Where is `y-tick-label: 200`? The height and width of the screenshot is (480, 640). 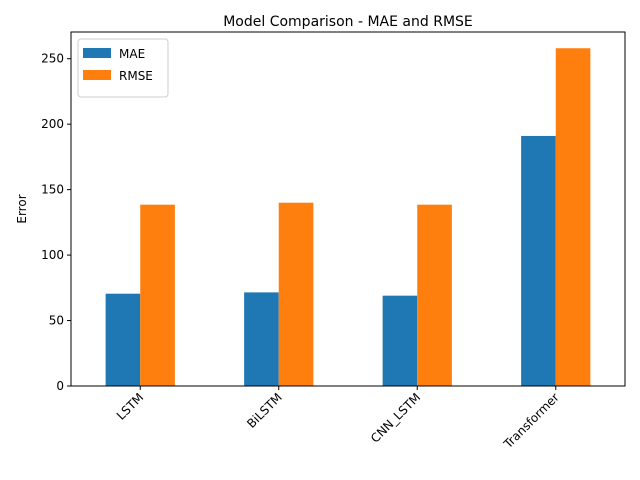
y-tick-label: 200 is located at coordinates (52, 124).